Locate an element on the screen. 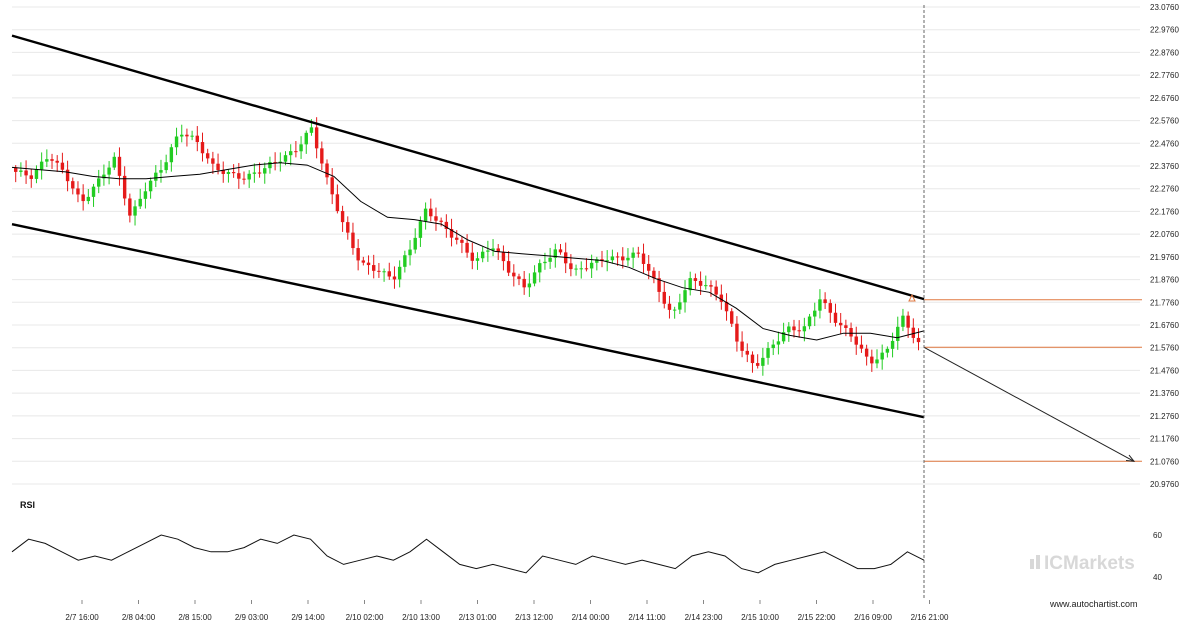  y-tick-label: 21.2760 is located at coordinates (1164, 416).